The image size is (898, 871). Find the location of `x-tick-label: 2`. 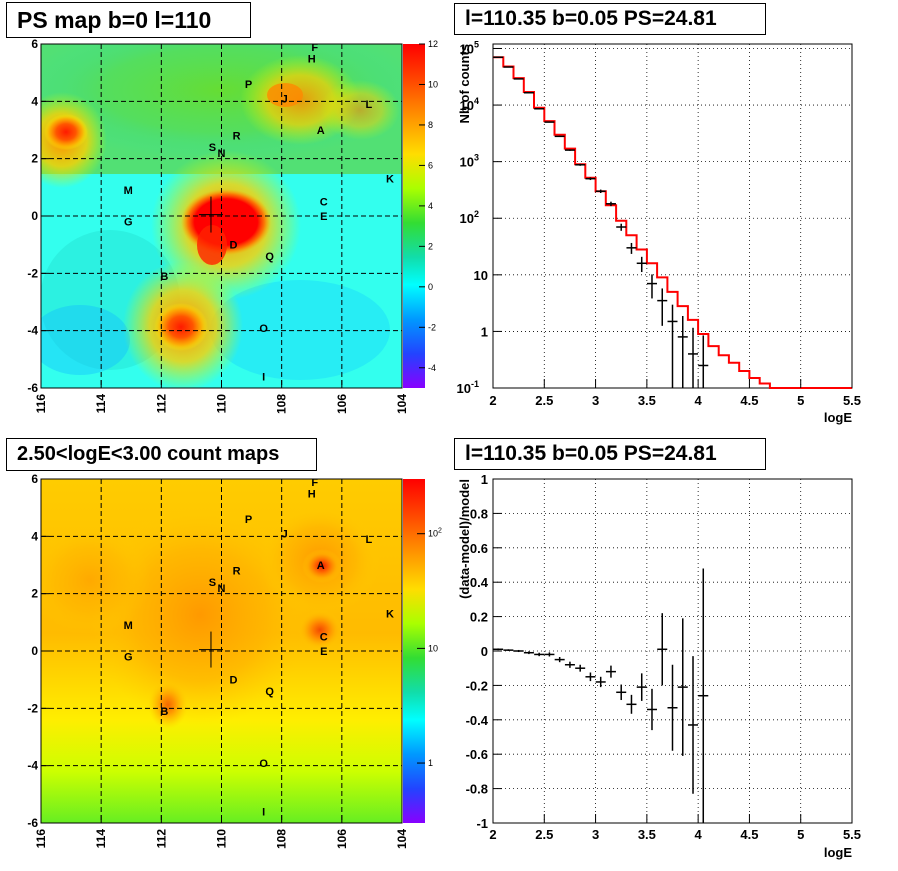

x-tick-label: 2 is located at coordinates (492, 400).